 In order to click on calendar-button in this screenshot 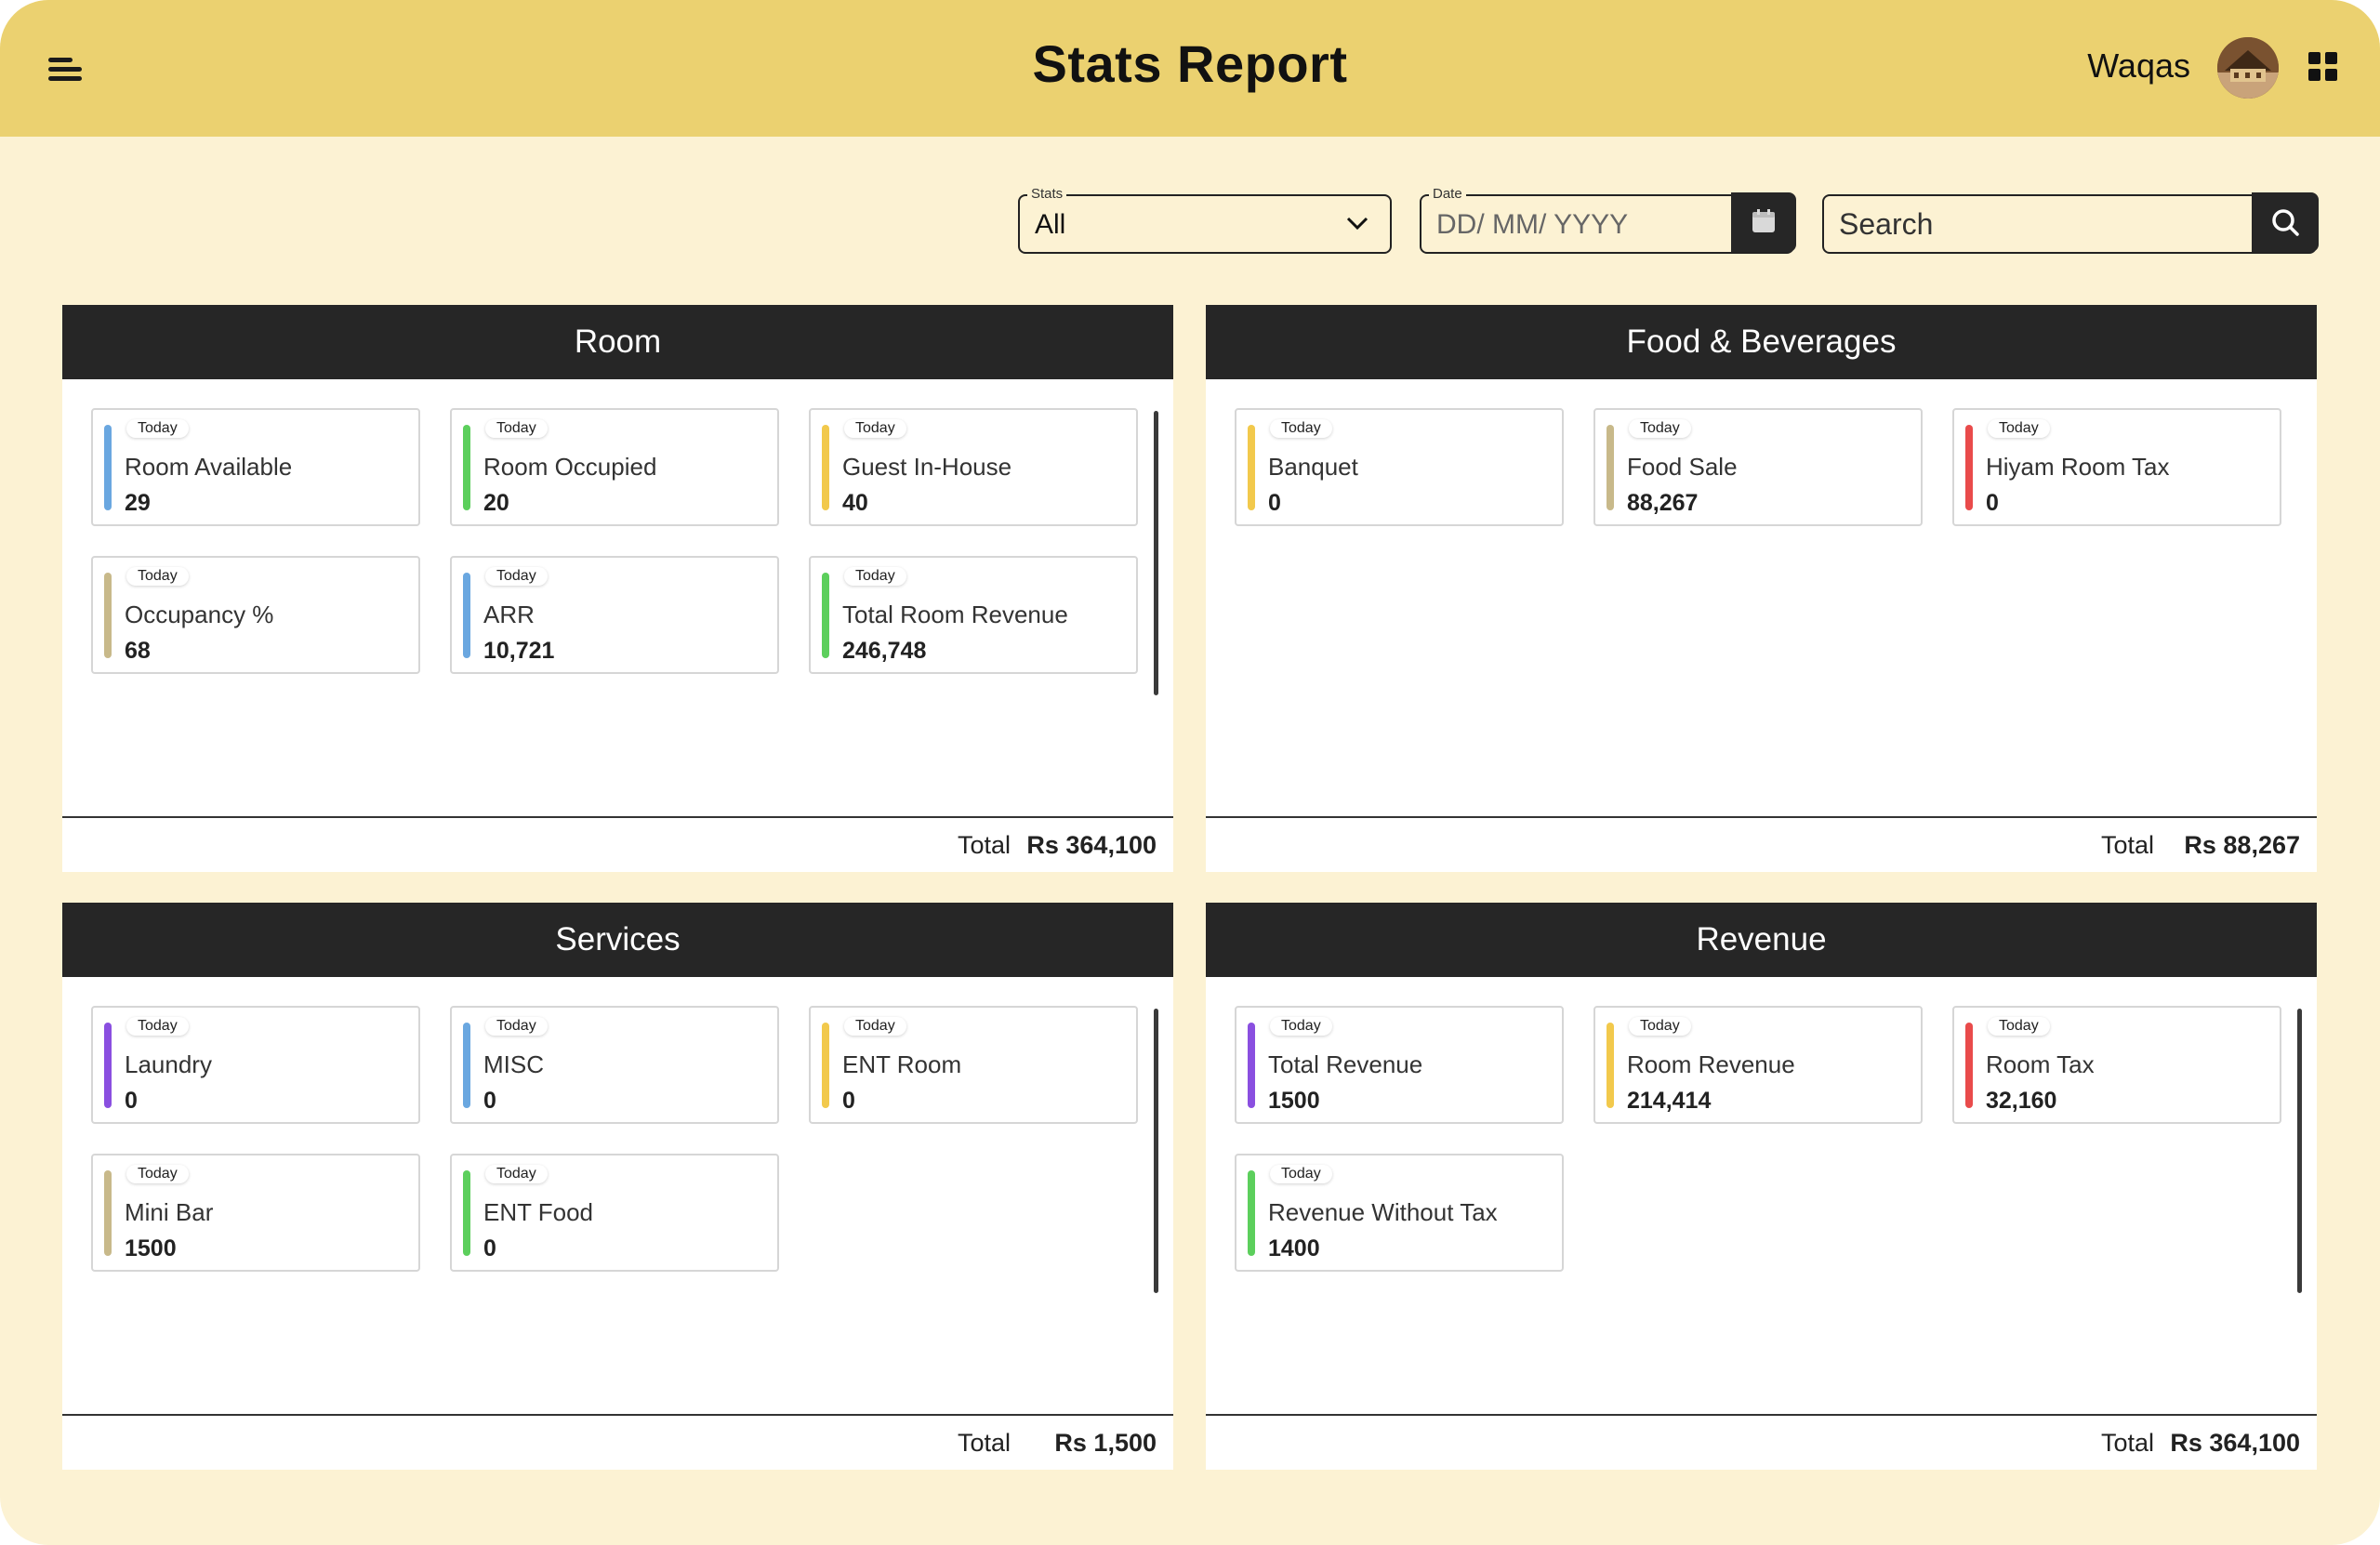, I will do `click(1763, 222)`.